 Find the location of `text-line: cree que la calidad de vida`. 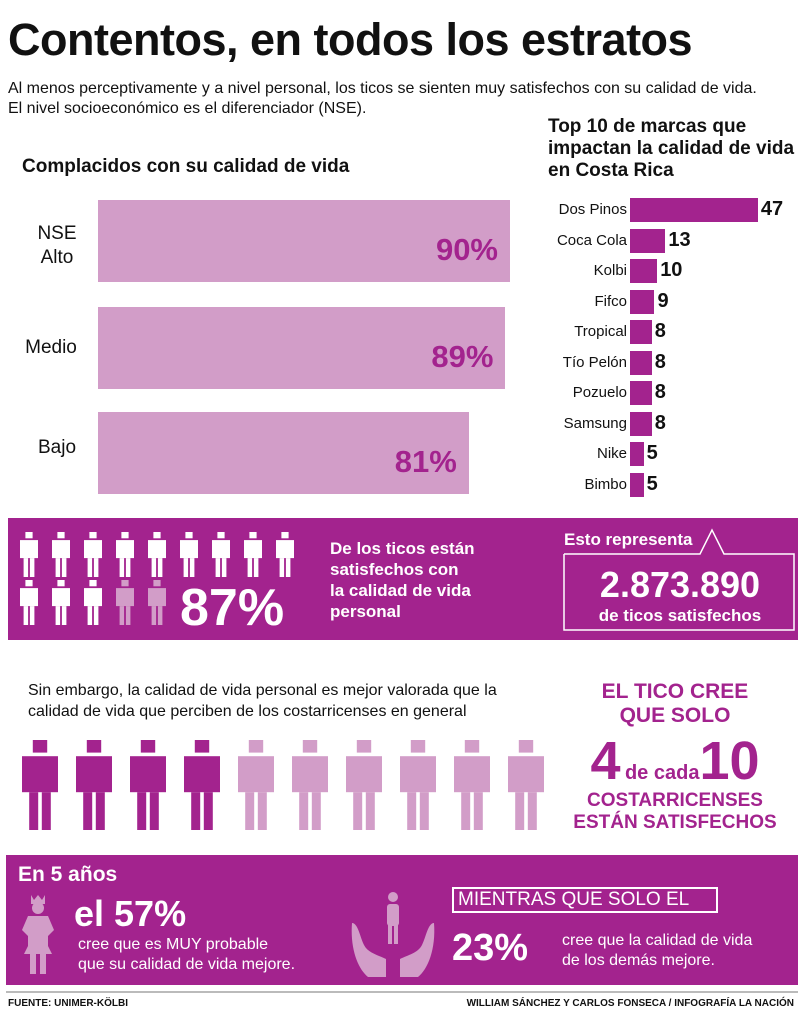

text-line: cree que la calidad de vida is located at coordinates (657, 940).